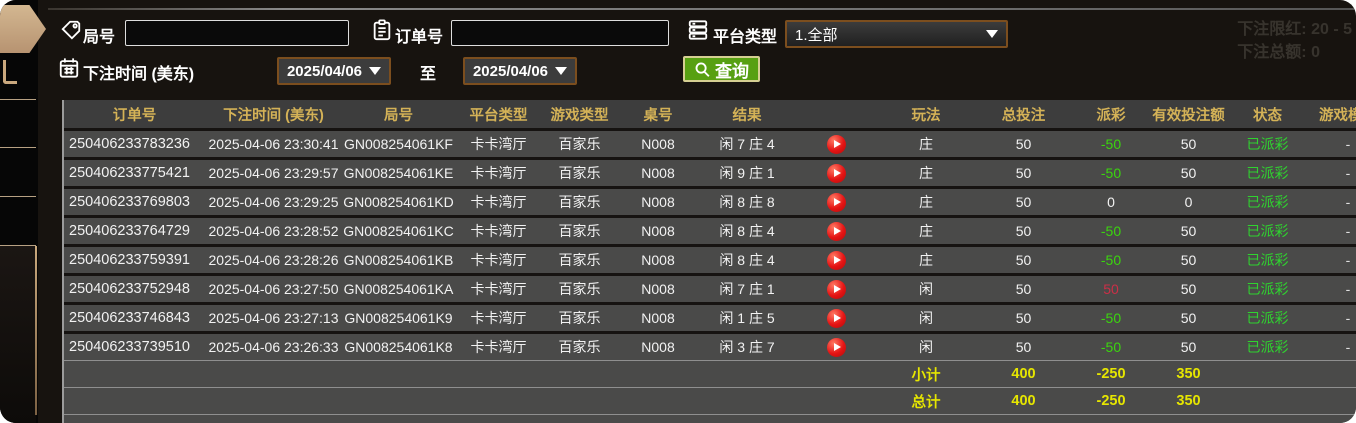 This screenshot has width=1356, height=423. Describe the element at coordinates (1331, 400) in the screenshot. I see `total-mode-spacer` at that location.